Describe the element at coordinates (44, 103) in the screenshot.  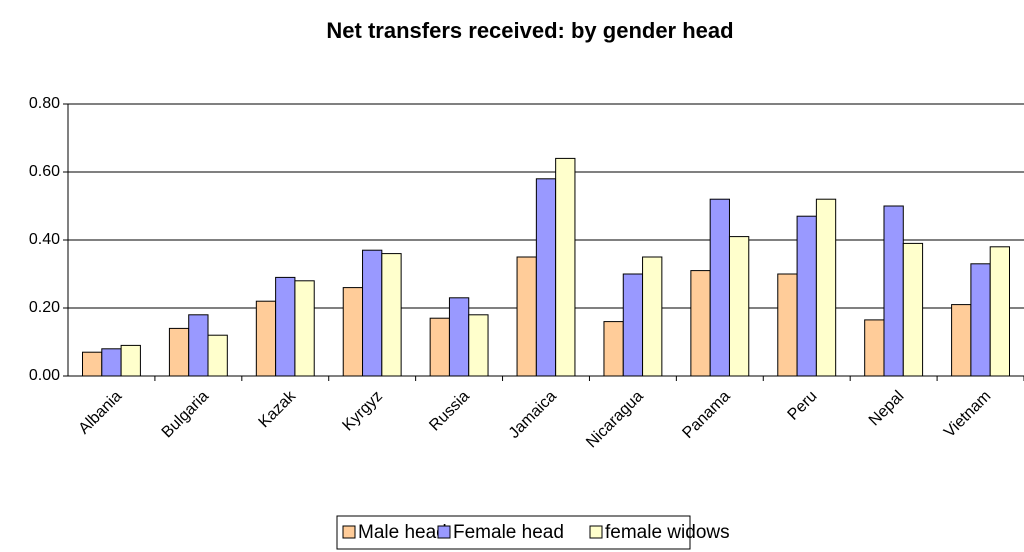
I see `y-tick-label: 0.80` at that location.